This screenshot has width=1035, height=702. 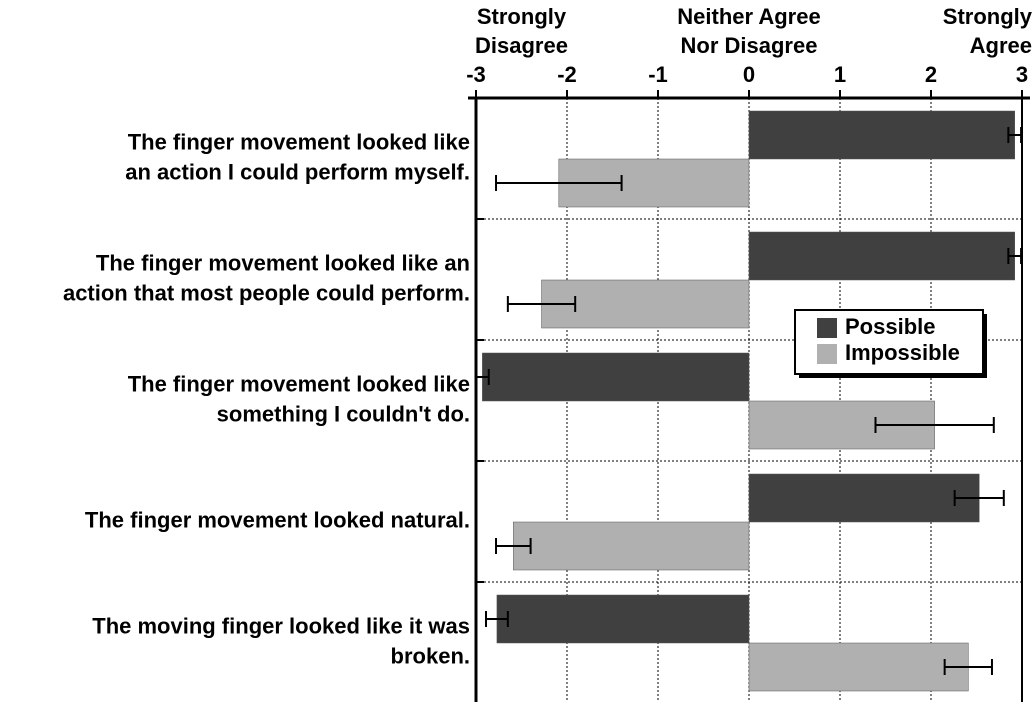 I want to click on annotation: Disagree, so click(x=521, y=45).